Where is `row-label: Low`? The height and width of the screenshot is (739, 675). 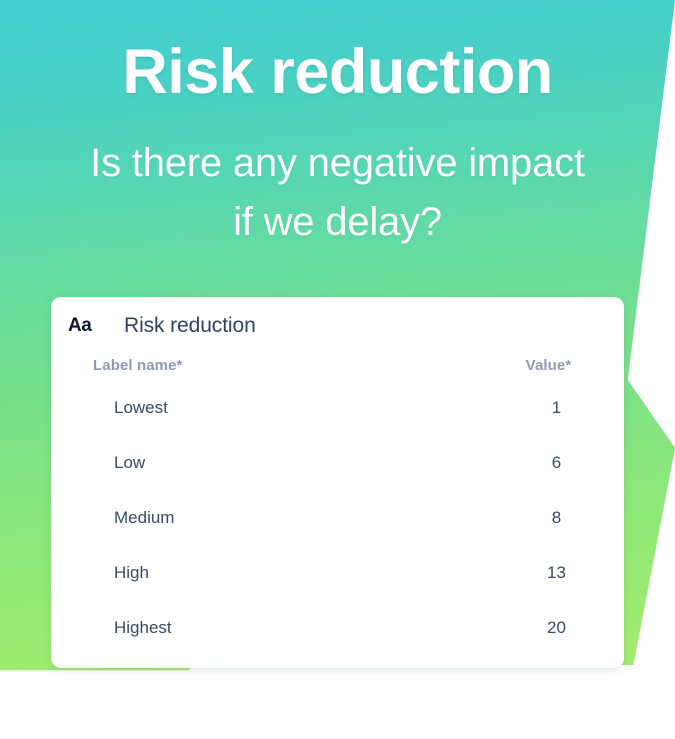 row-label: Low is located at coordinates (130, 462).